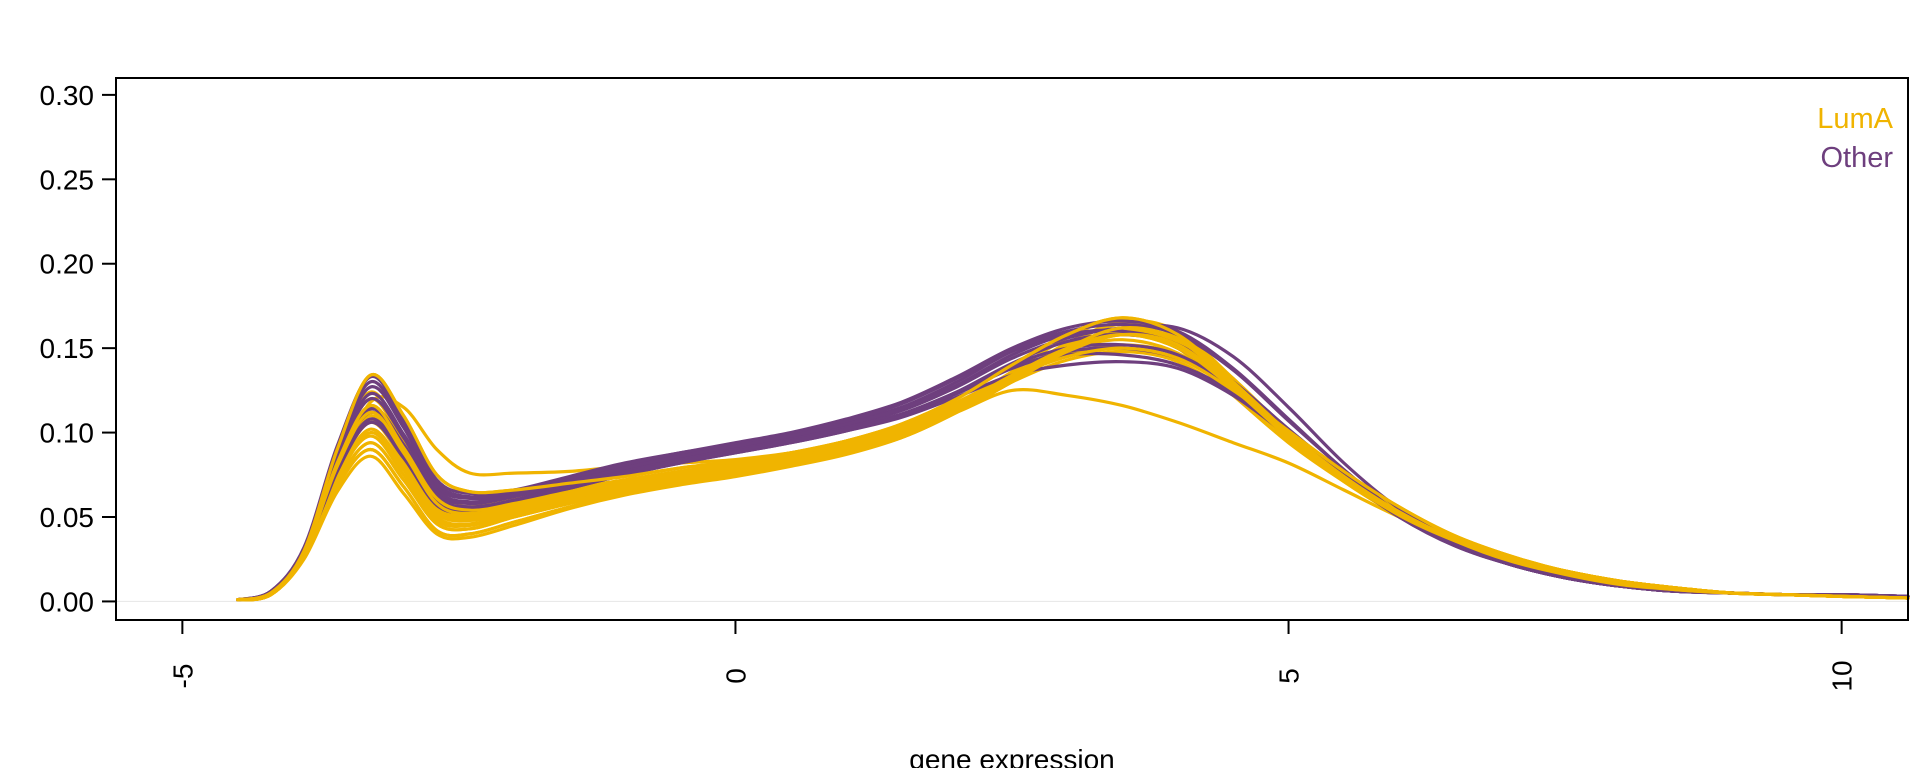 The width and height of the screenshot is (1920, 768). Describe the element at coordinates (1842, 675) in the screenshot. I see `x-tick-label: 10` at that location.